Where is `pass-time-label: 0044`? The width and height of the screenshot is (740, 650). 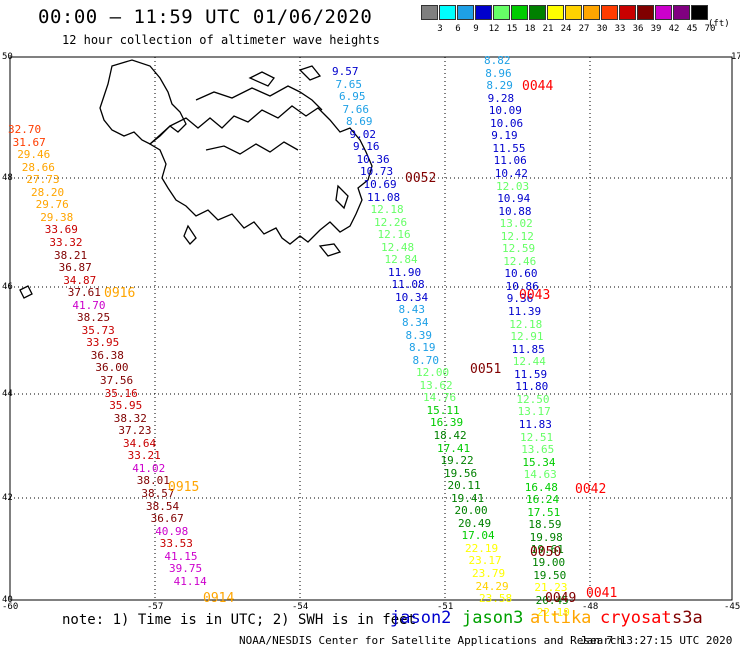
pass-time-label: 0044 is located at coordinates (538, 86).